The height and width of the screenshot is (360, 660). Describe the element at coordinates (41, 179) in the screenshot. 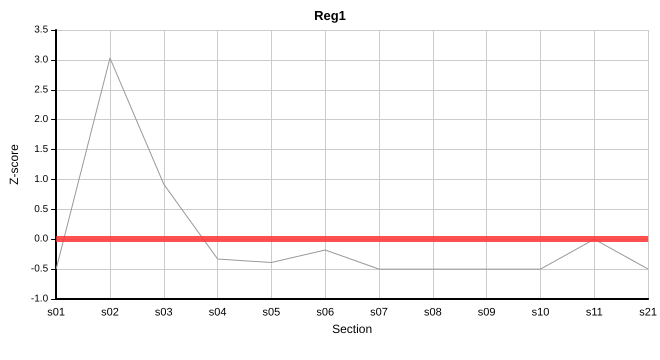

I see `y-tick-label: 1.0` at that location.